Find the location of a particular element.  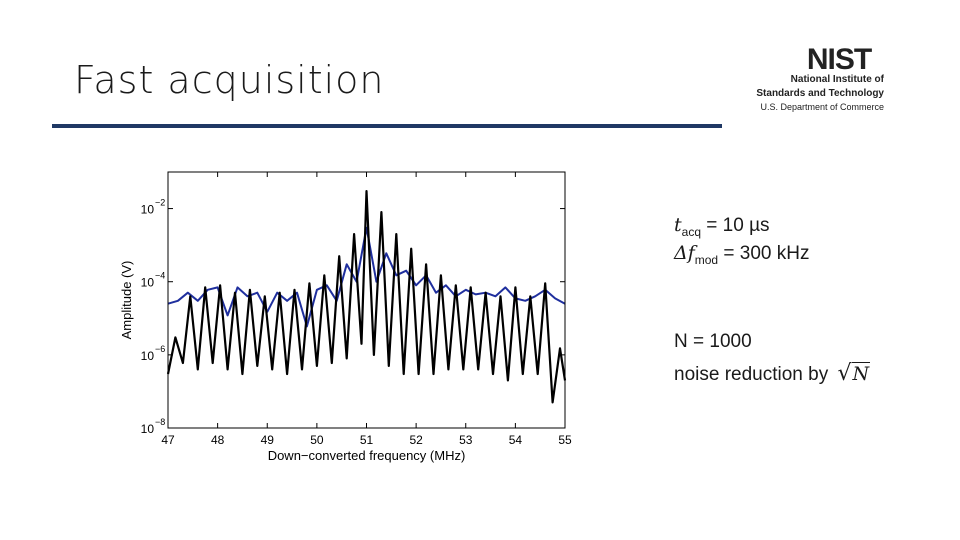

acquisition-time-label: tacq = 10 µs is located at coordinates (722, 226).